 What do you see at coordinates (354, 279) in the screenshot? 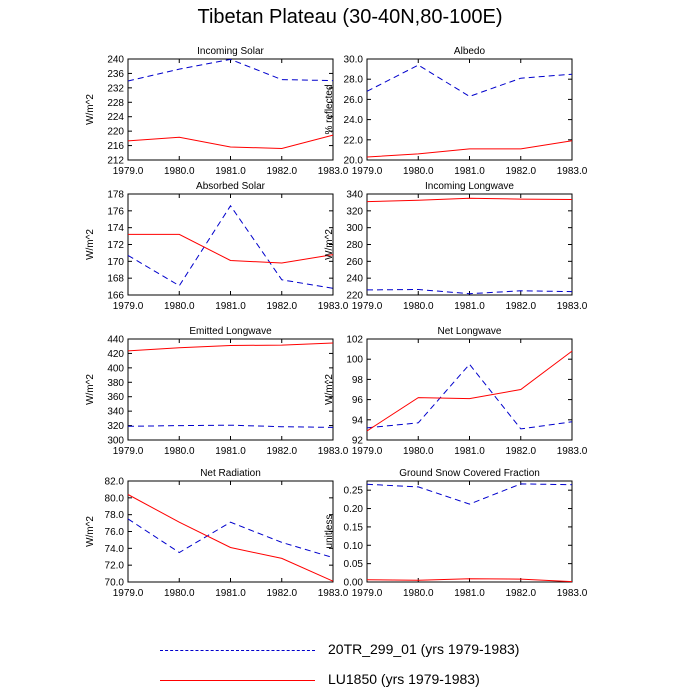
I see `y-tick-label: 240` at bounding box center [354, 279].